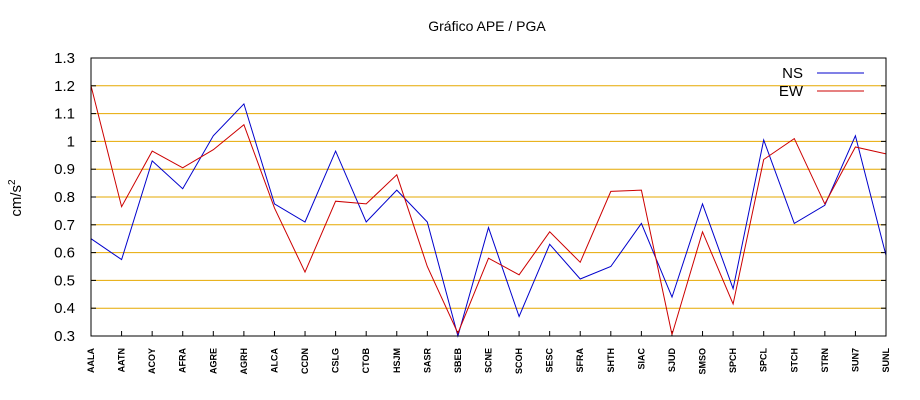 Image resolution: width=920 pixels, height=400 pixels. What do you see at coordinates (64, 280) in the screenshot?
I see `y-tick-label: 0.5` at bounding box center [64, 280].